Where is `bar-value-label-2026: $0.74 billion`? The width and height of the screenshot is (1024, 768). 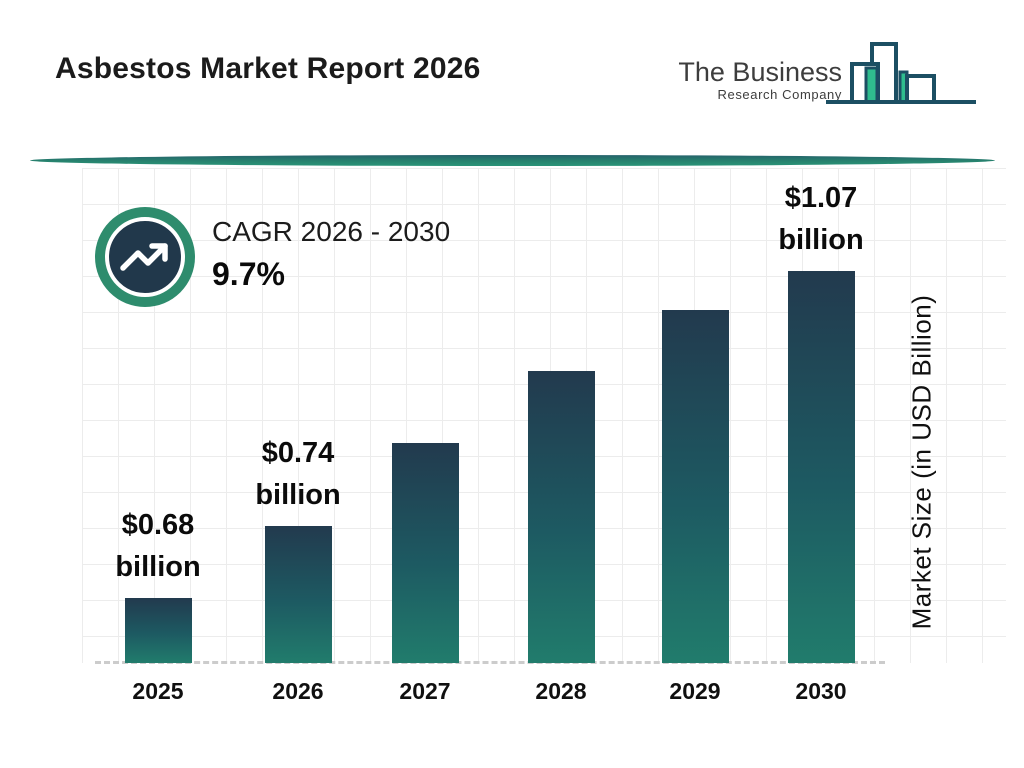
bar-value-label-2026: $0.74 billion is located at coordinates (298, 474).